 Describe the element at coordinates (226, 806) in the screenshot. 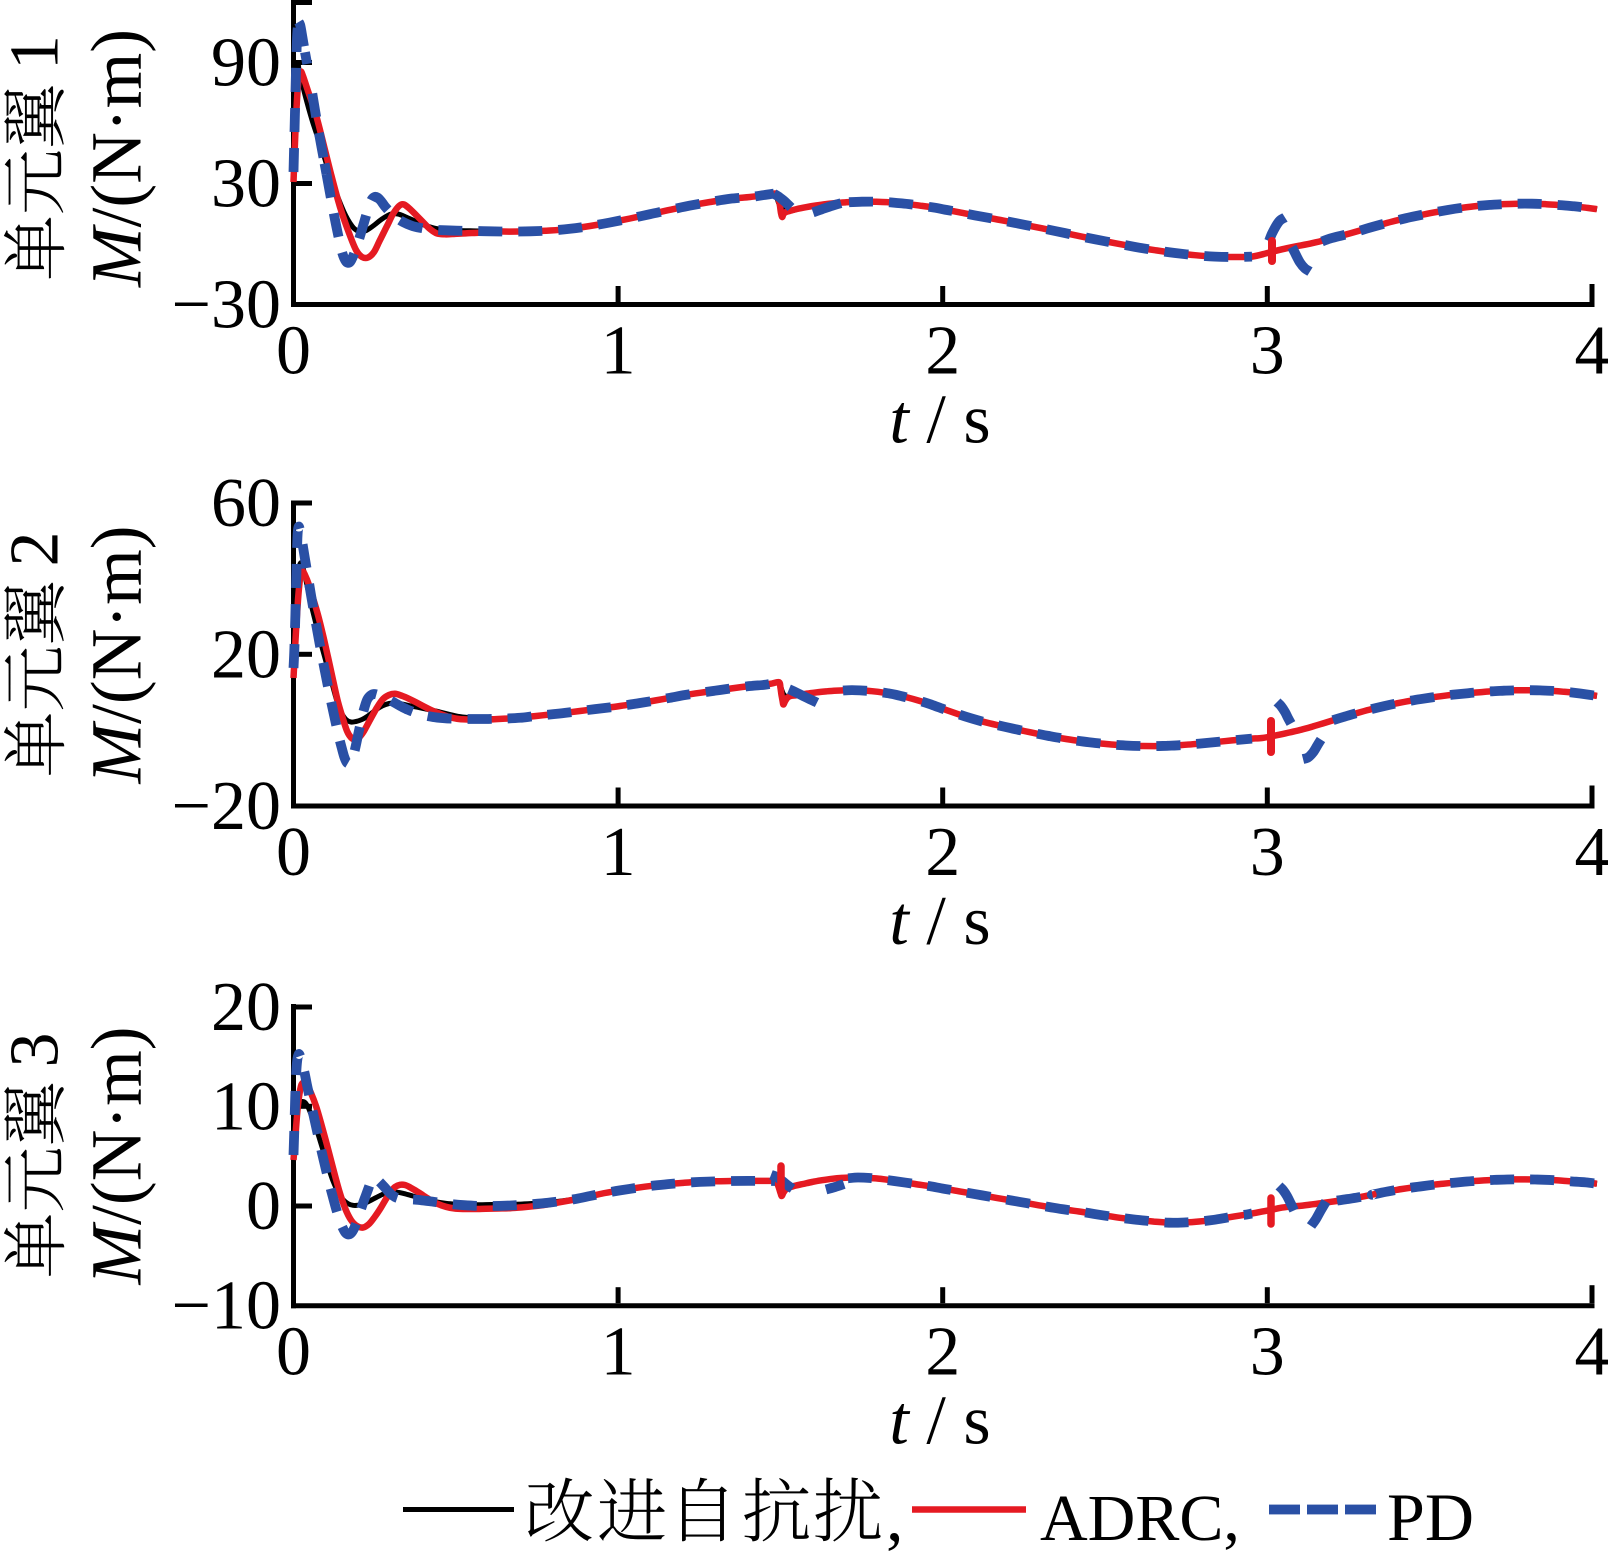

I see `svg-text: −20` at that location.